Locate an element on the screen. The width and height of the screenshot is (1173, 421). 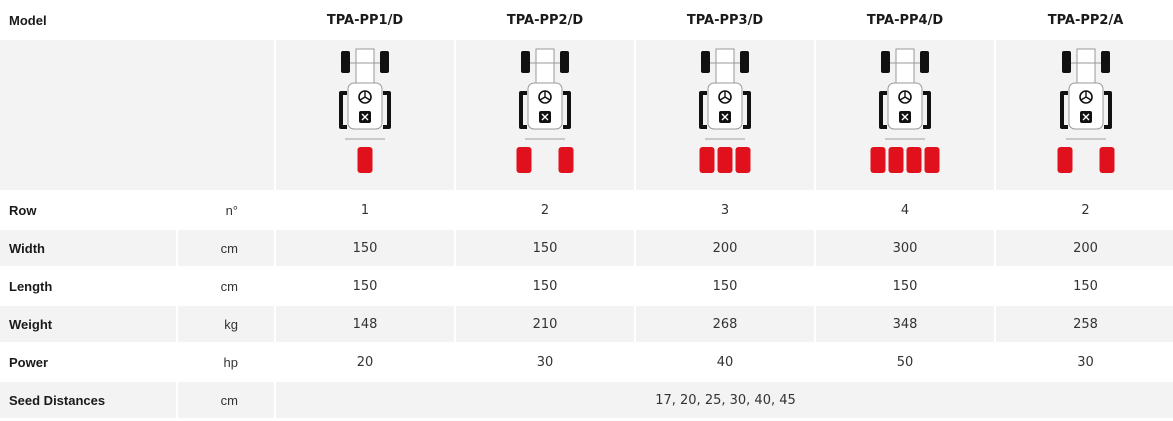
power-value: 20 is located at coordinates (365, 362).